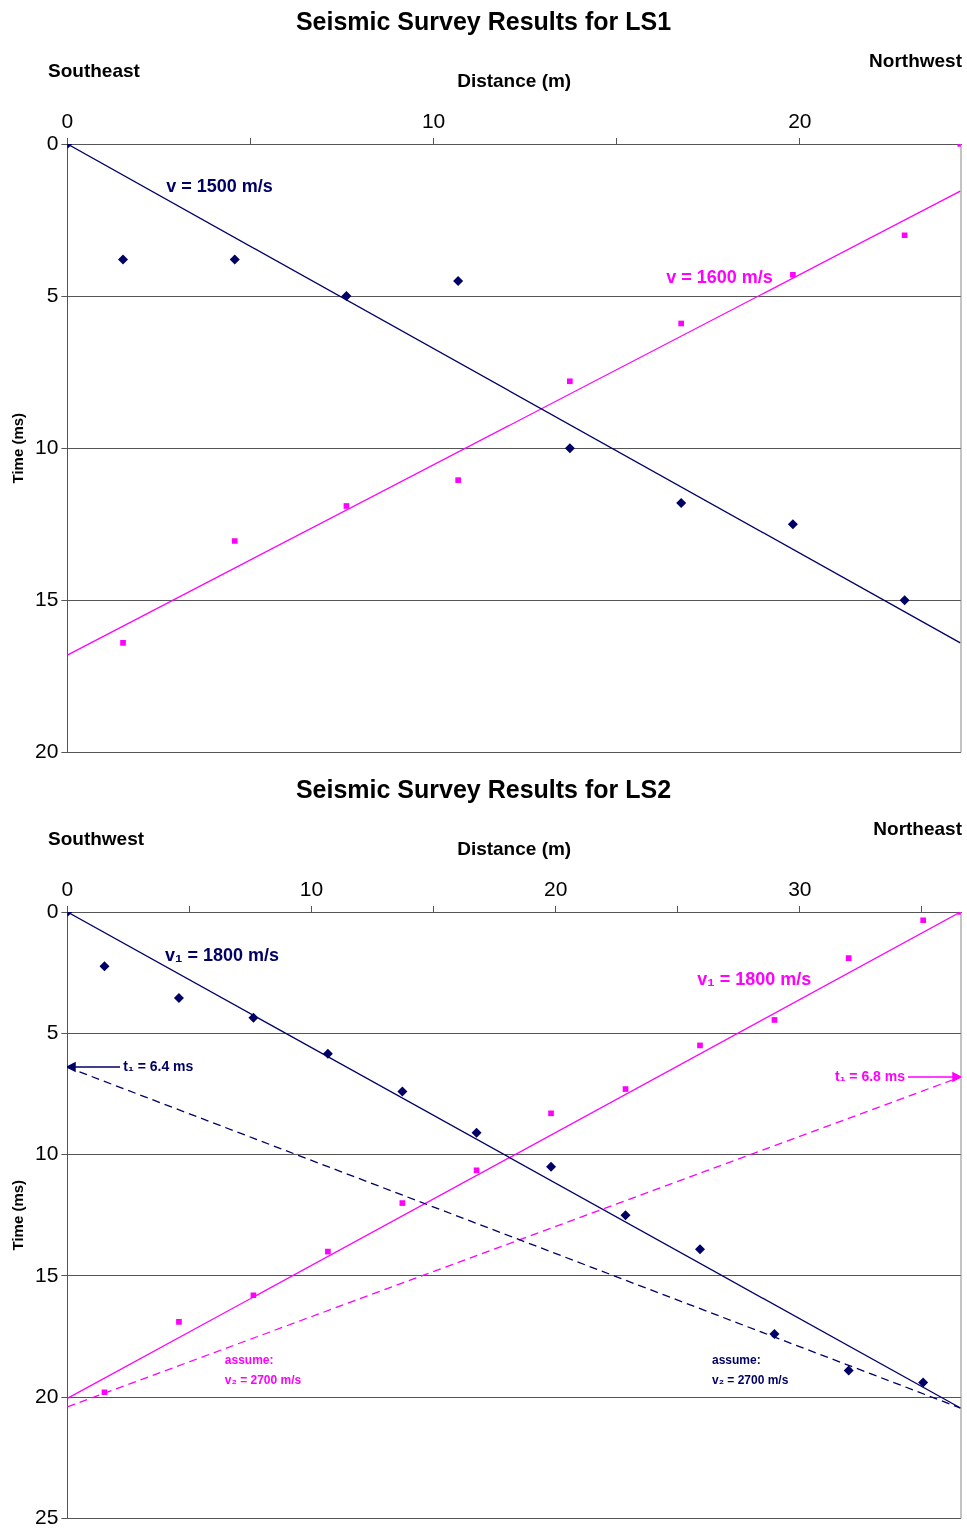 The image size is (967, 1534). Describe the element at coordinates (918, 828) in the screenshot. I see `text: Northeast` at that location.